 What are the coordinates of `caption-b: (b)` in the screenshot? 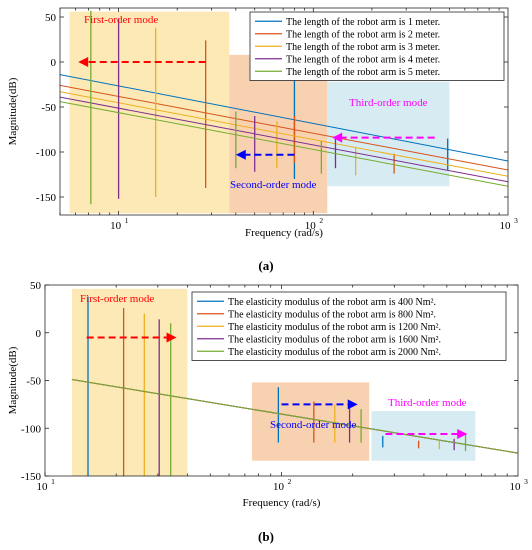 It's located at (266, 536).